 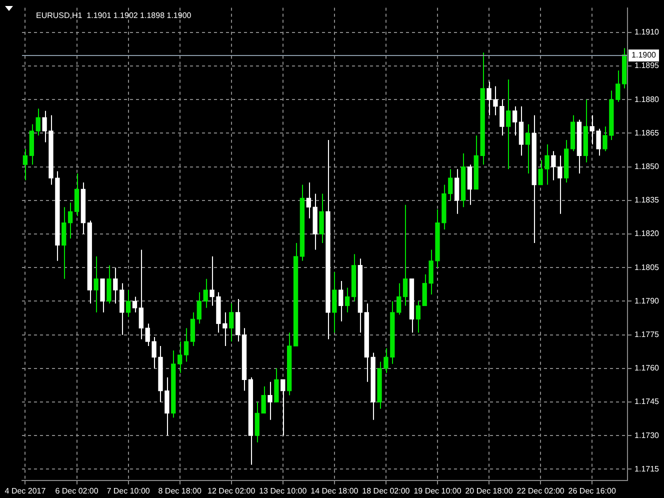 I want to click on x-tick-label: 19 Dec 10:00, so click(x=438, y=491).